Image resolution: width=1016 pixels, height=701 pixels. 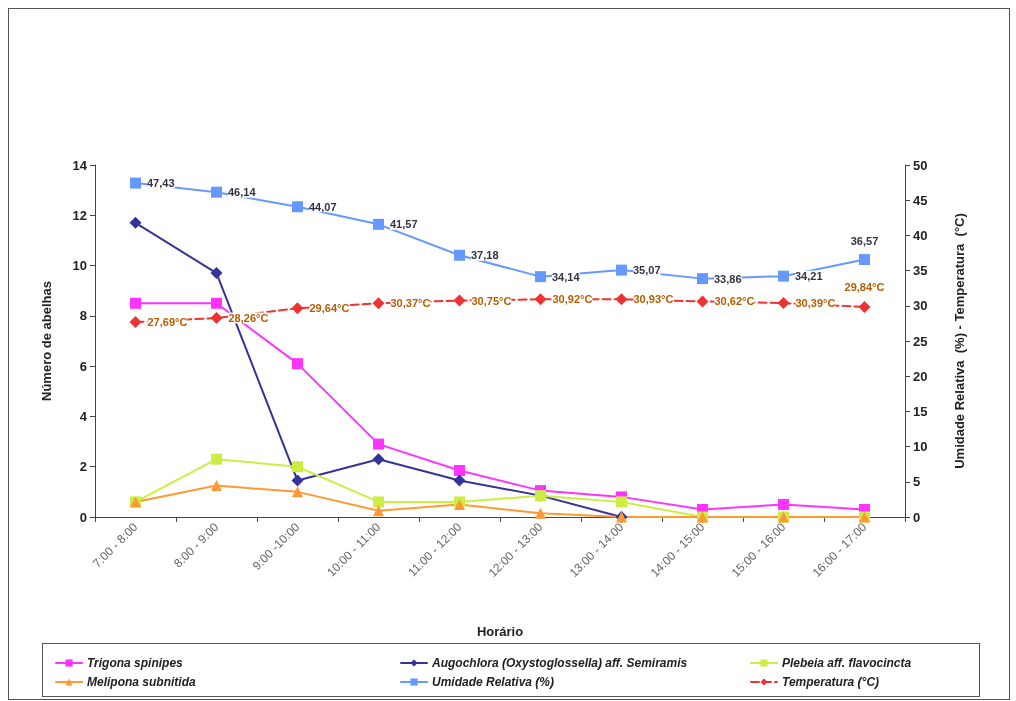 What do you see at coordinates (493, 682) in the screenshot?
I see `legend-label: Umidade Relativa (%)` at bounding box center [493, 682].